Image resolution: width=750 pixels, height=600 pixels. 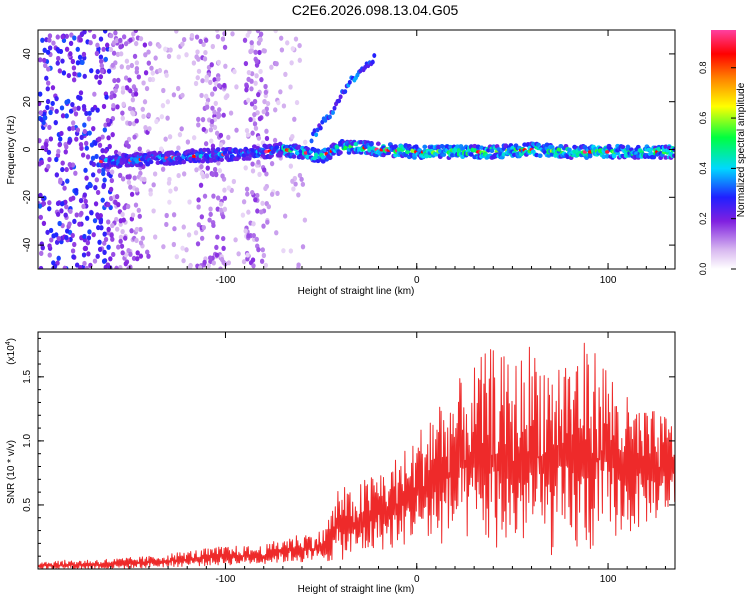 What do you see at coordinates (27, 102) in the screenshot?
I see `y-tick-label: 20` at bounding box center [27, 102].